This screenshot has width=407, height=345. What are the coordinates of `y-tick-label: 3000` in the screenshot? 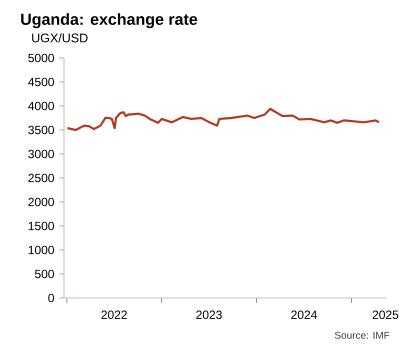 It's located at (41, 154).